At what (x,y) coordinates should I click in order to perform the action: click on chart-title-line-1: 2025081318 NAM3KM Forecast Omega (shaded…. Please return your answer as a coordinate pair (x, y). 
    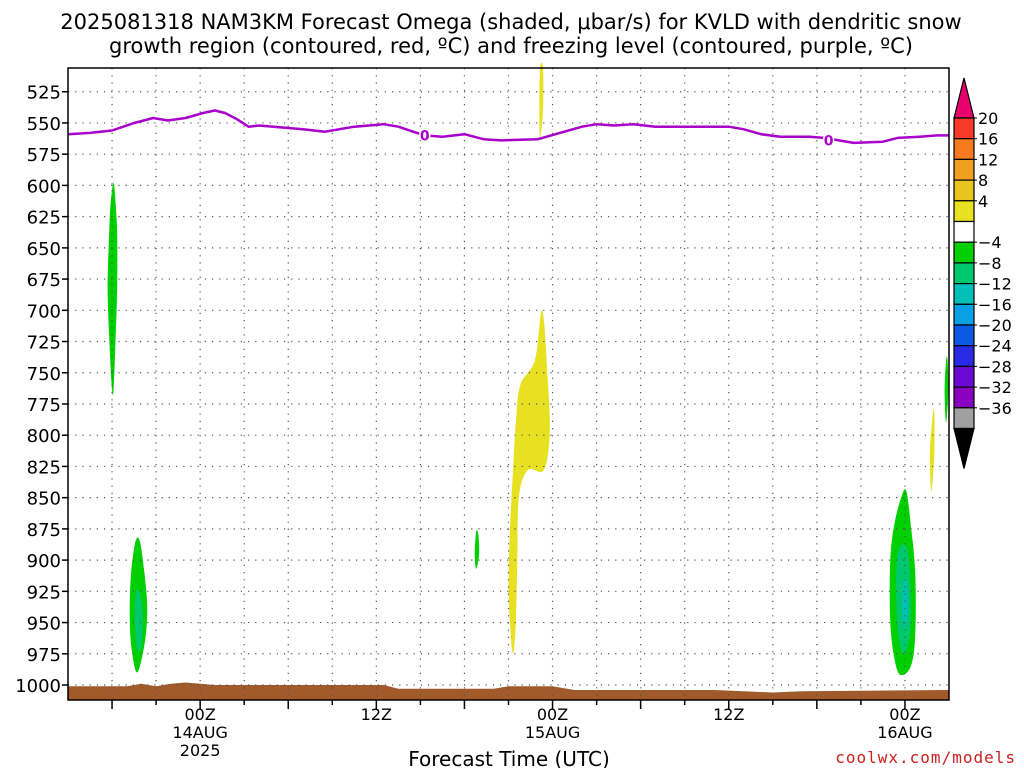
    Looking at the image, I should click on (510, 22).